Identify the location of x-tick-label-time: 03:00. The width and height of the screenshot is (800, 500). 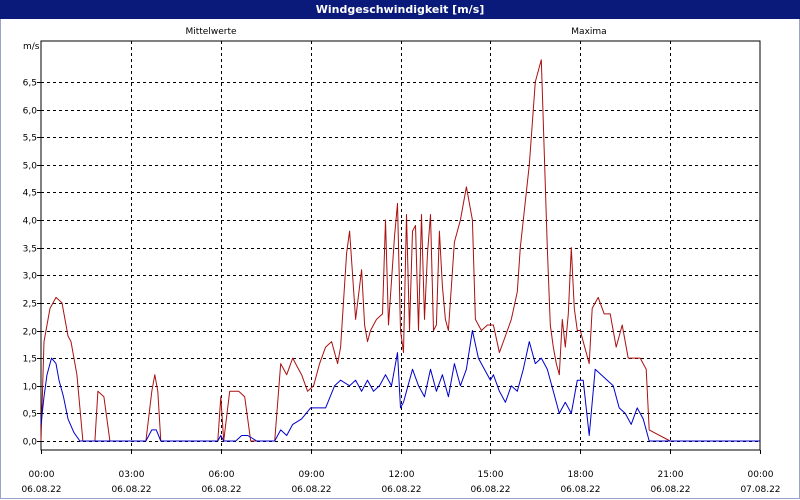
(132, 475).